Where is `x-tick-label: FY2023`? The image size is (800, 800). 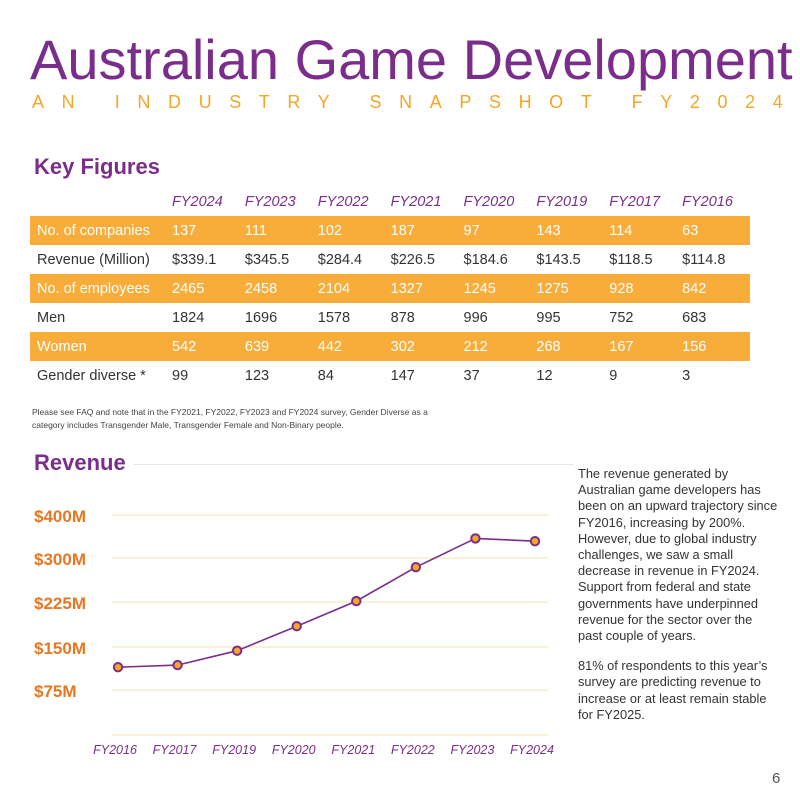 x-tick-label: FY2023 is located at coordinates (473, 750).